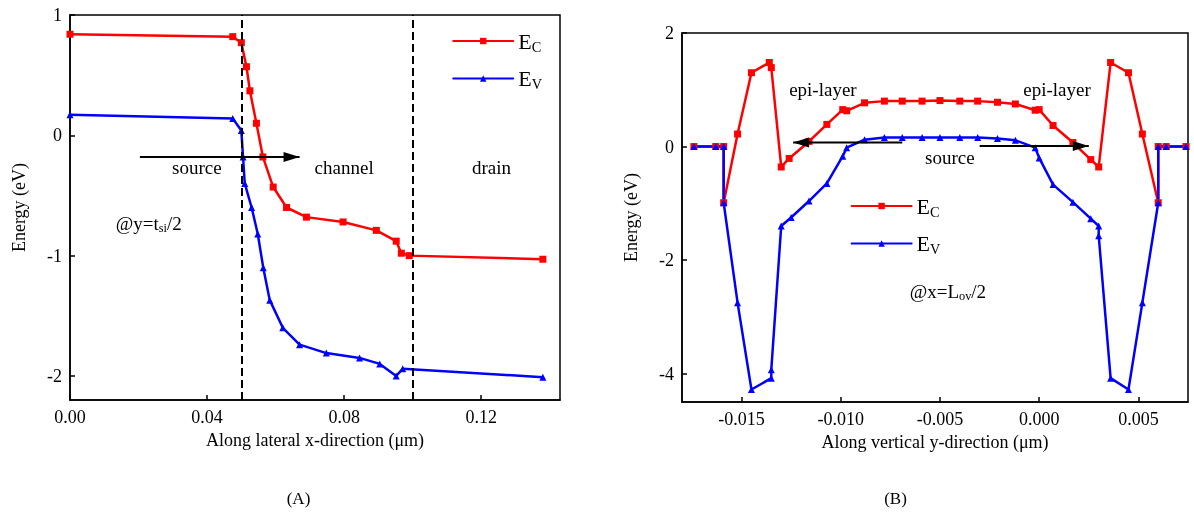  What do you see at coordinates (940, 419) in the screenshot?
I see `x-tick-label: -0.005` at bounding box center [940, 419].